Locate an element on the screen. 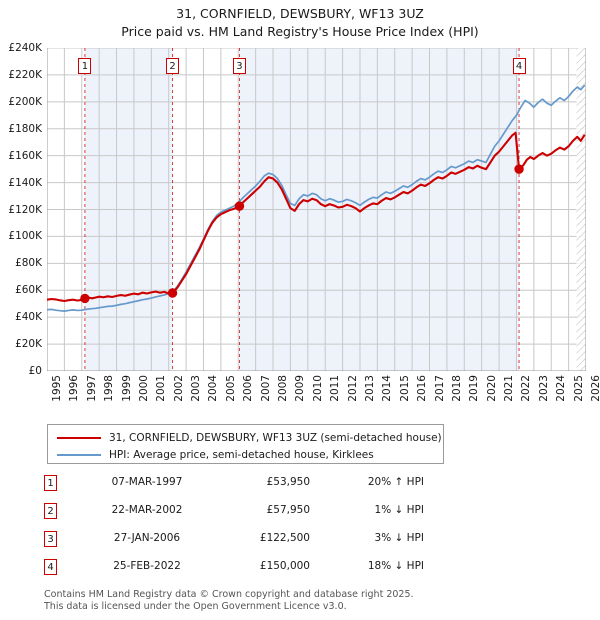  transaction-price: £150,000 is located at coordinates (284, 566).